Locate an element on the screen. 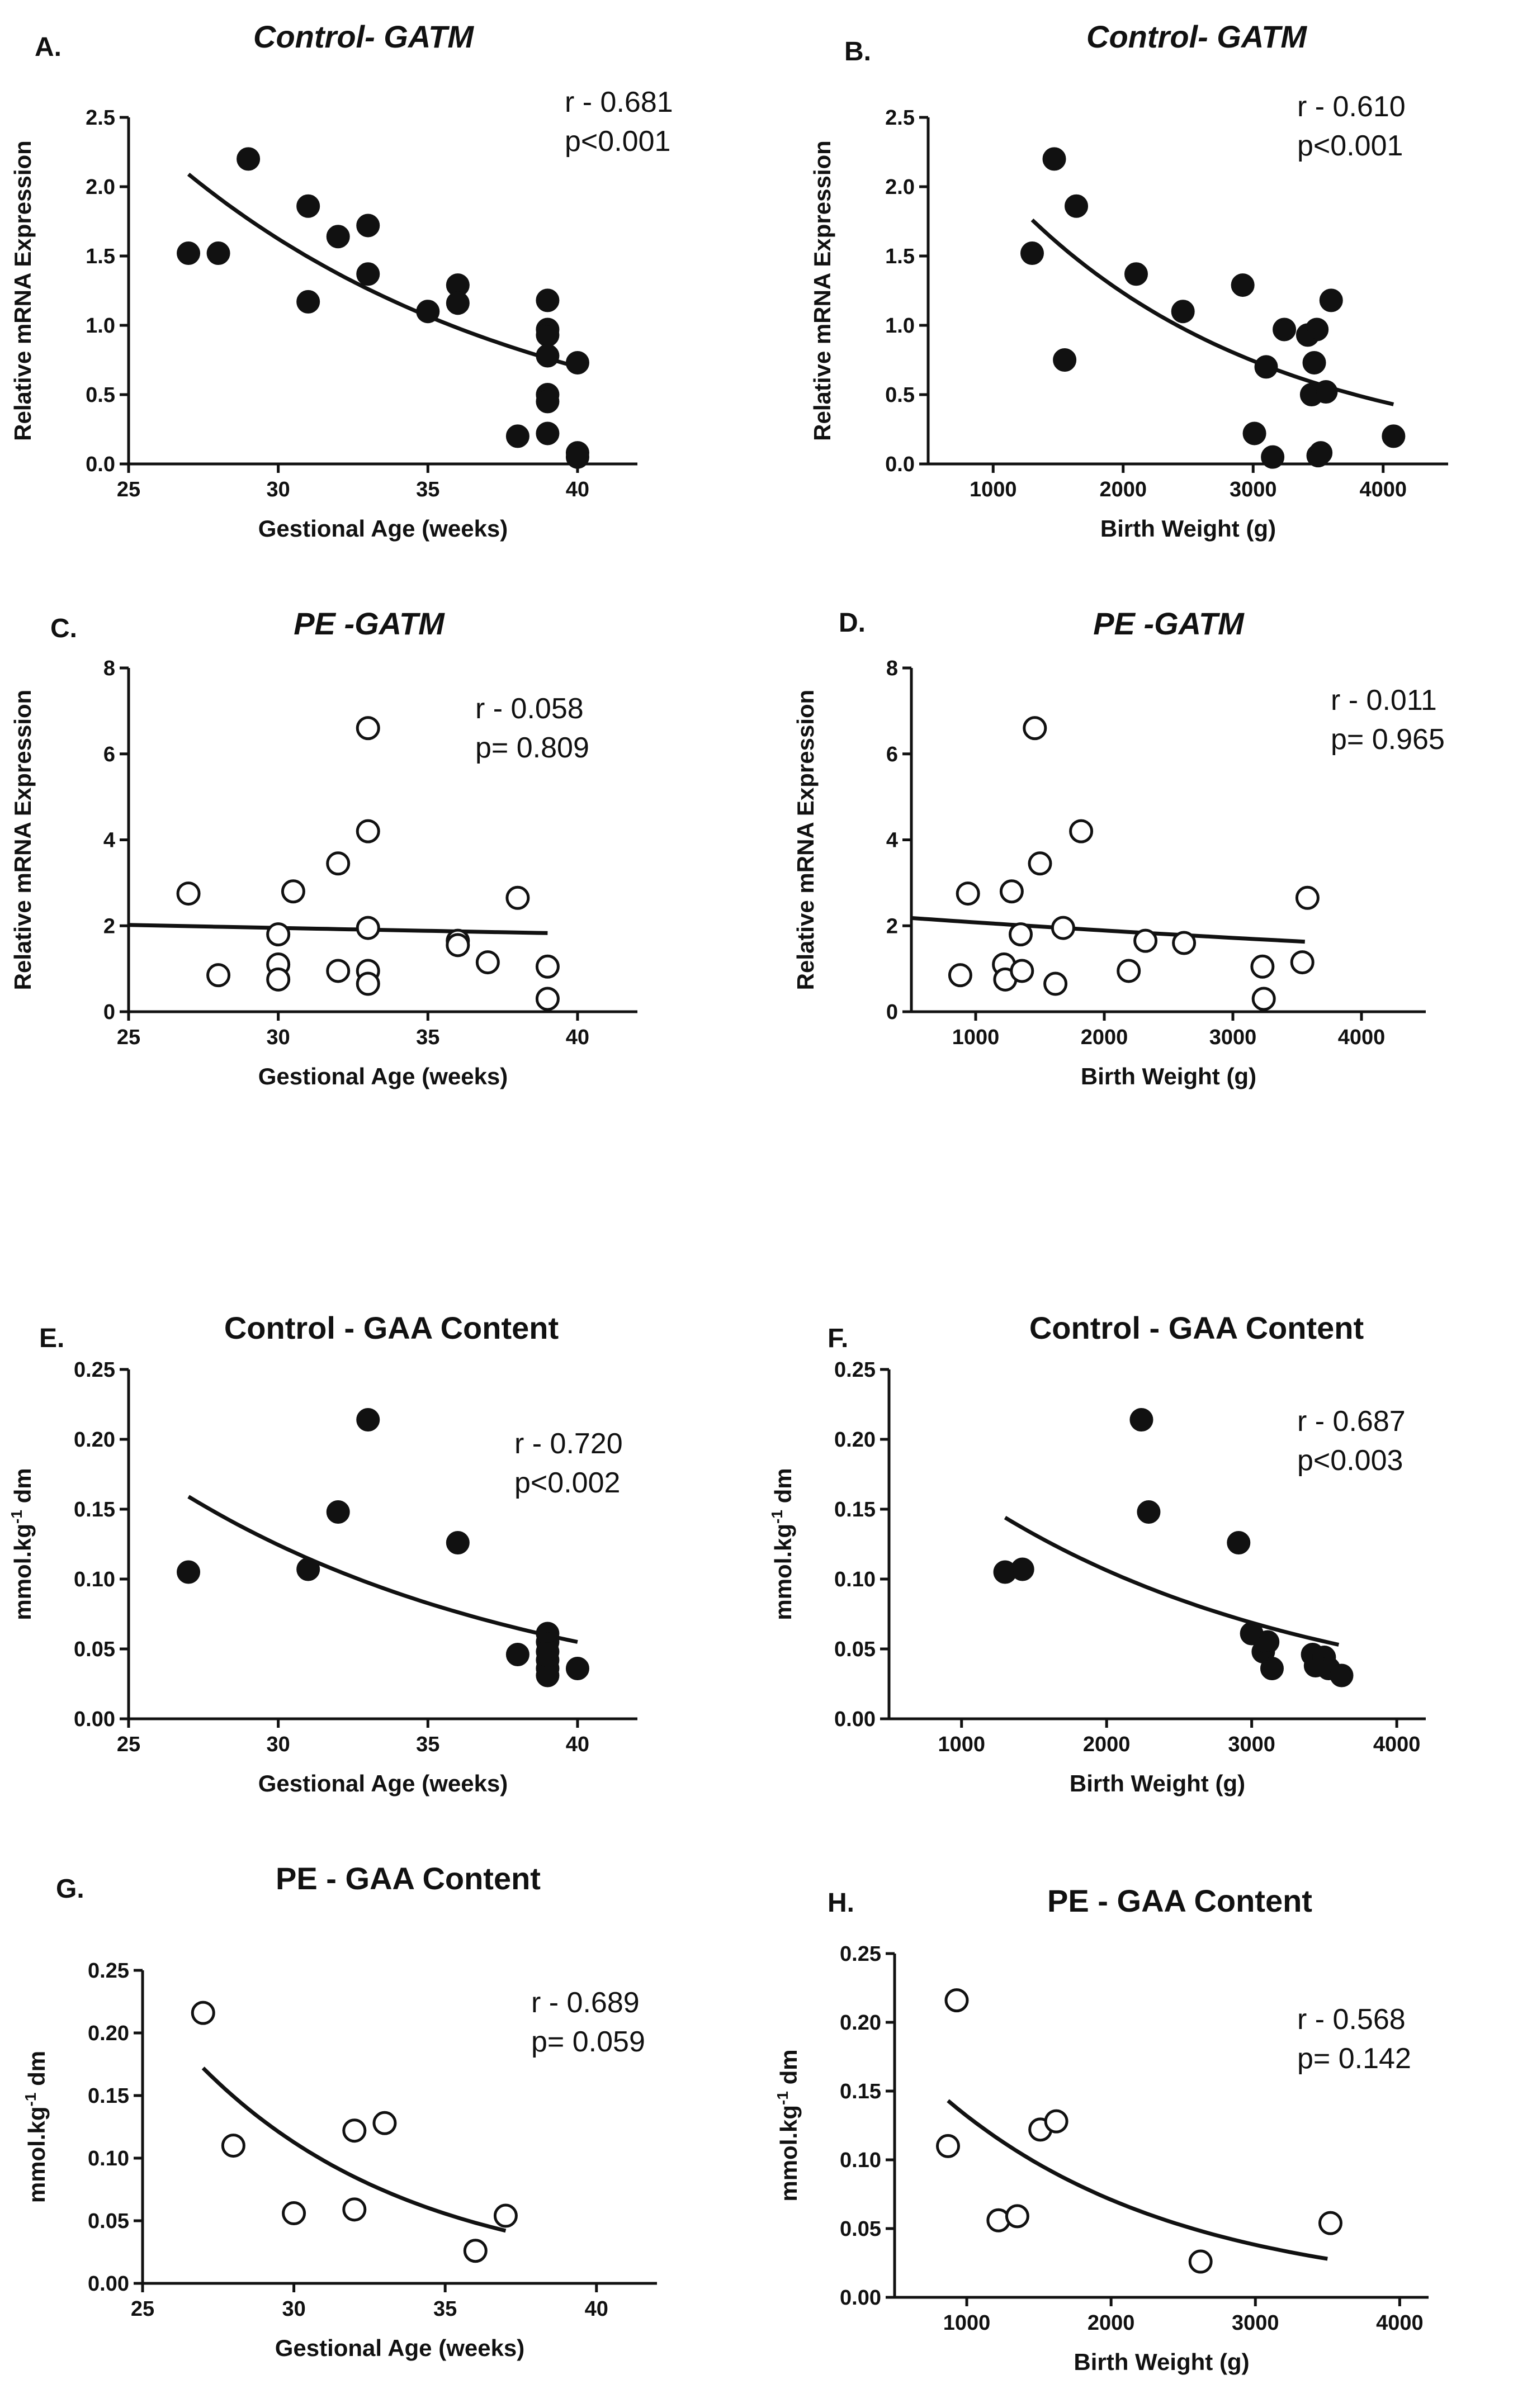  stat-r: r - 0.568 is located at coordinates (1351, 2019).